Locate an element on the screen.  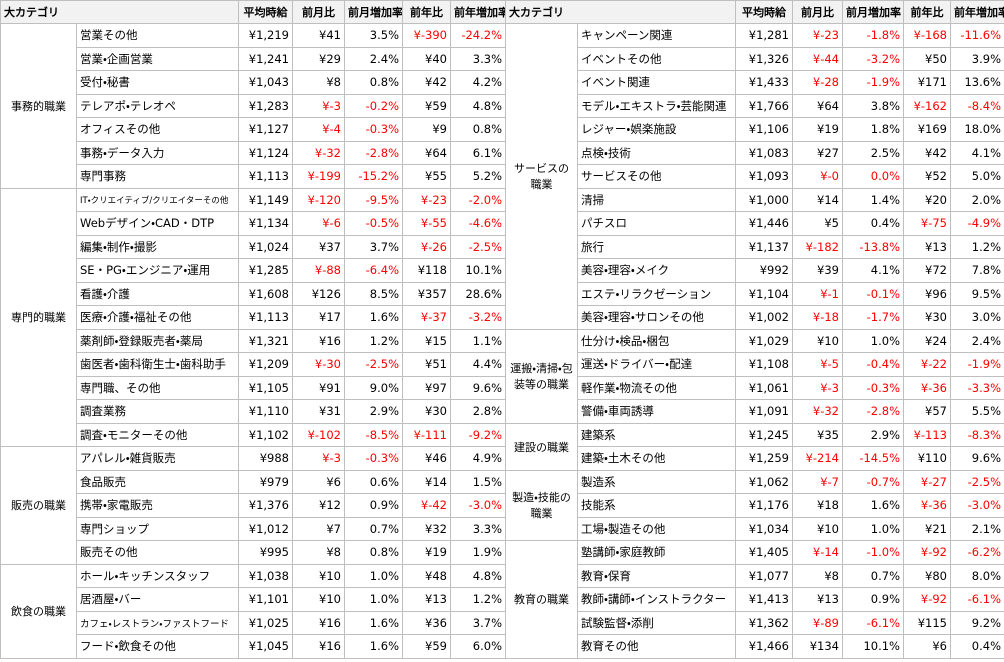
yoy-change: ¥51 is located at coordinates (426, 364).